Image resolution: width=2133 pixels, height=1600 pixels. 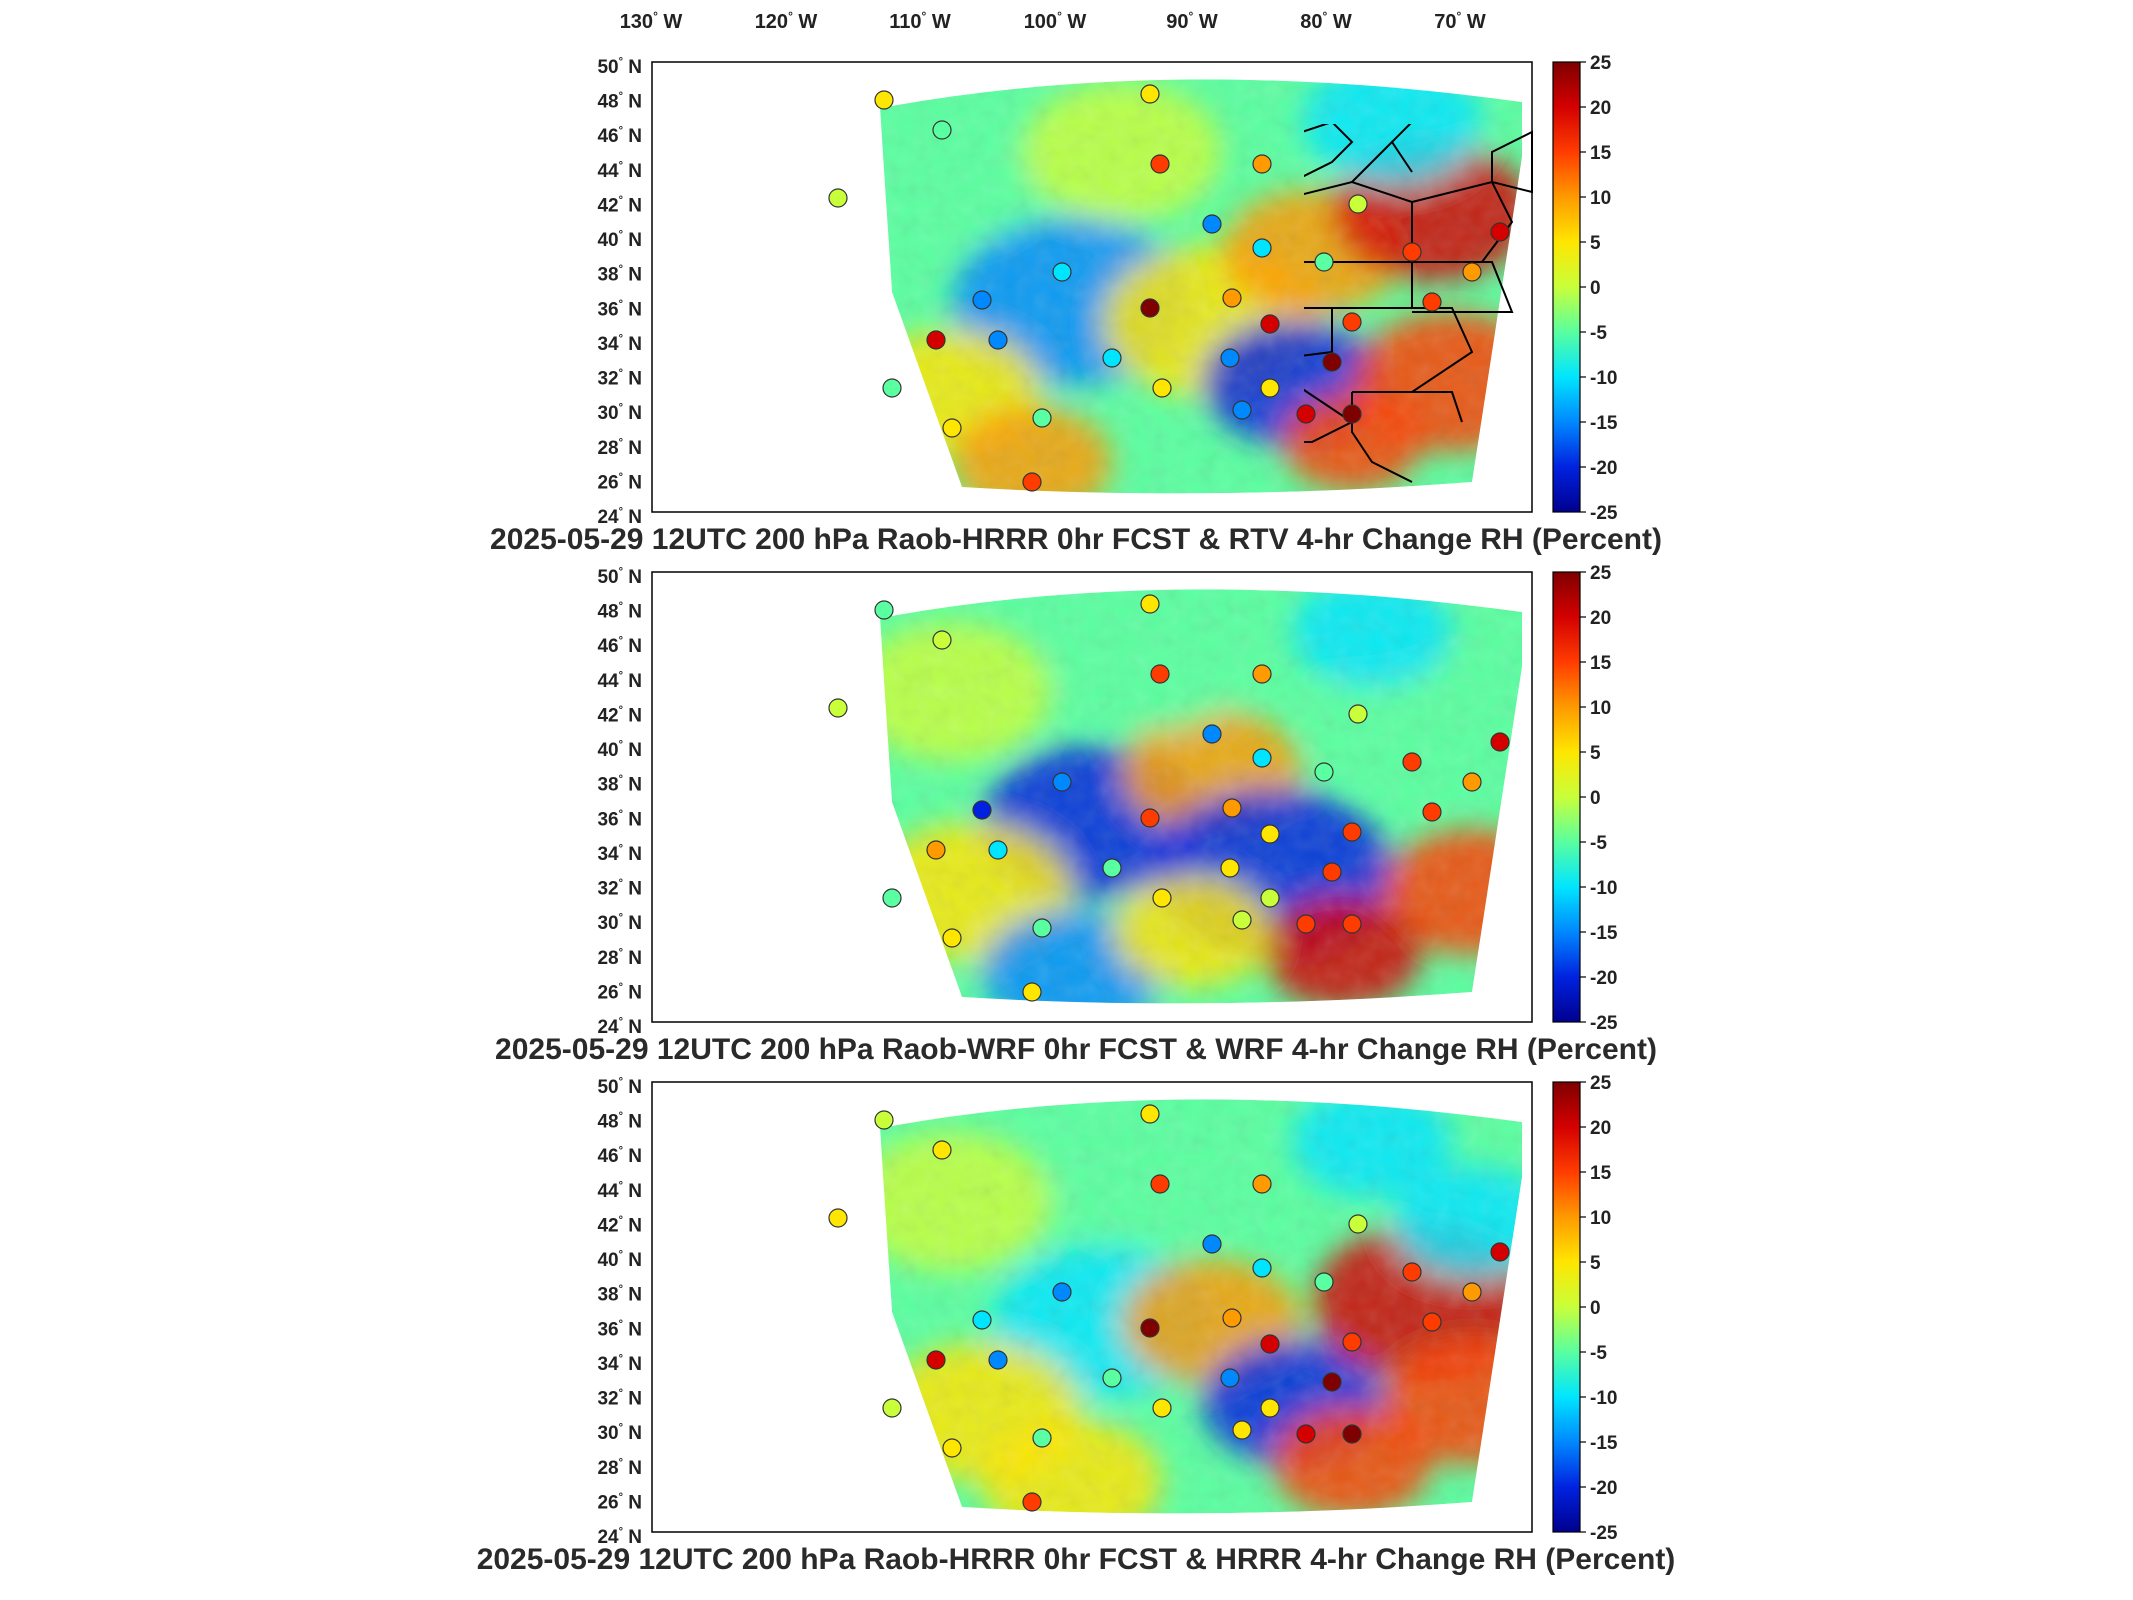 I want to click on lat-tick-label: 28° N, so click(x=619, y=958).